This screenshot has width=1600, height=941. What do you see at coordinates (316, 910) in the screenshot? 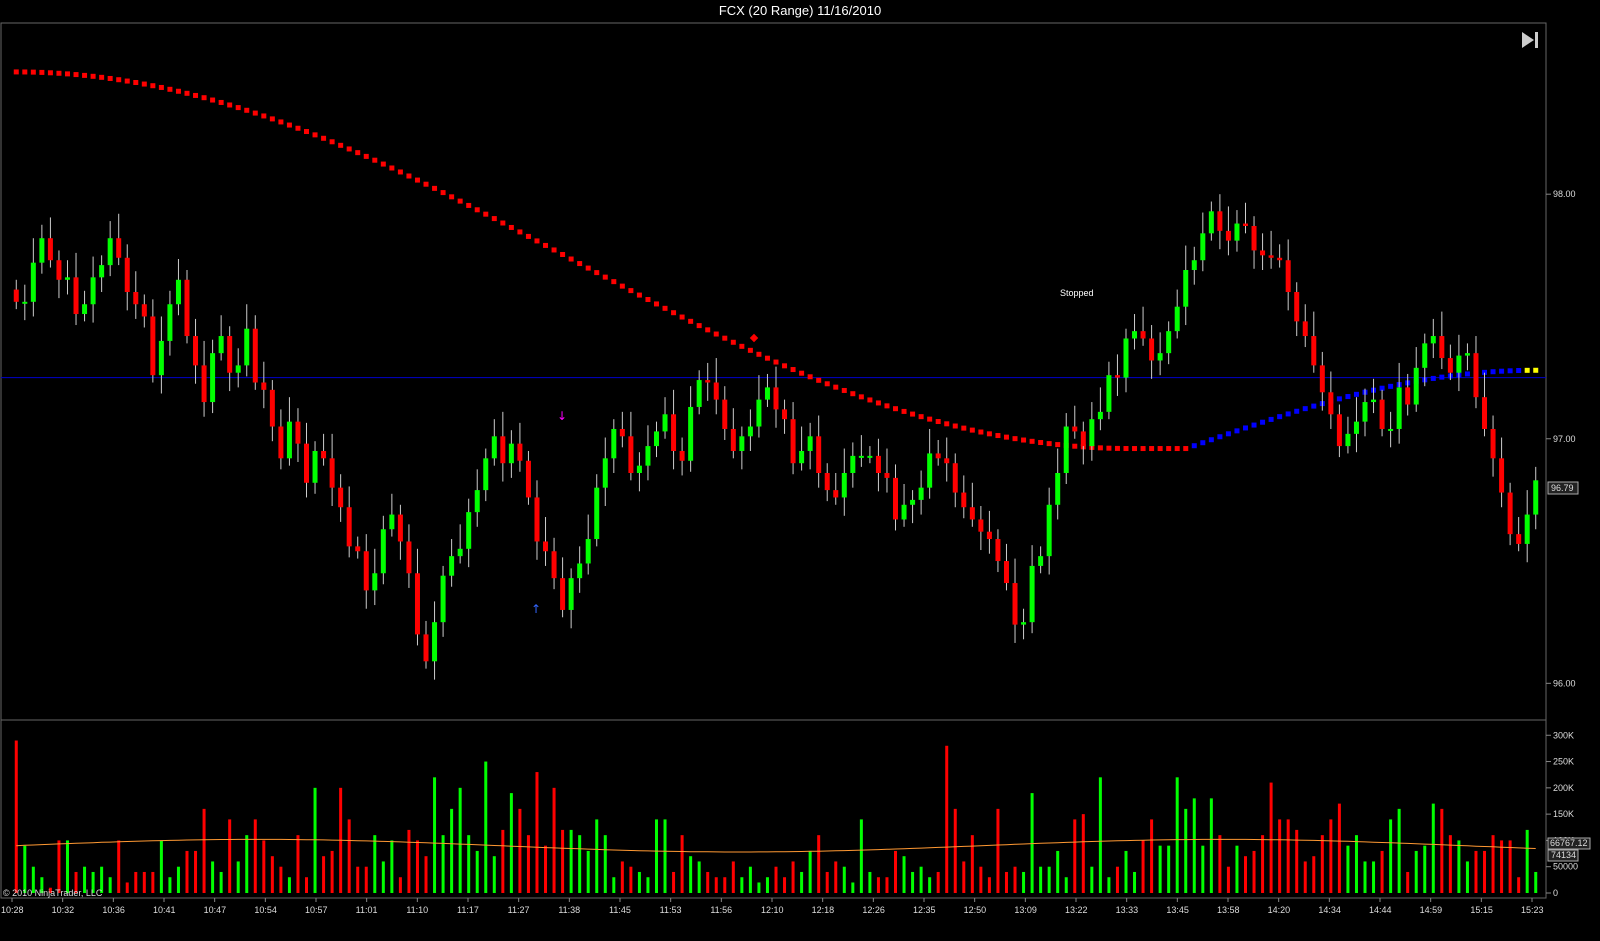
I see `time-tick-label: 10:57` at bounding box center [316, 910].